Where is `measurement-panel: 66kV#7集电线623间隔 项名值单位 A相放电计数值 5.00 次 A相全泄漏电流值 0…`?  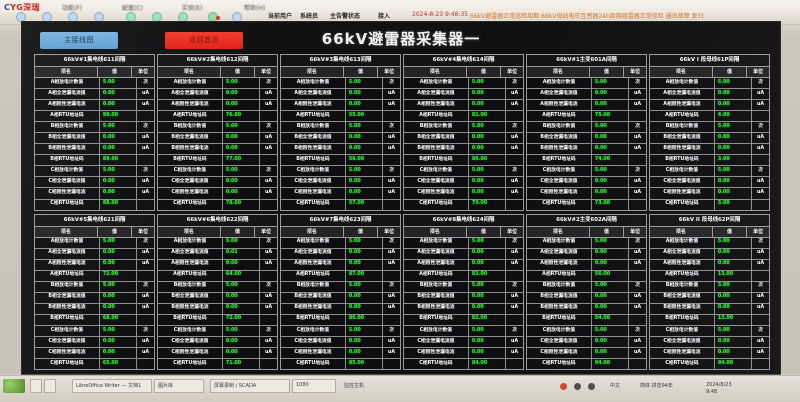 measurement-panel: 66kV#7集电线623间隔 项名值单位 A相放电计数值 5.00 次 A相全泄漏电流值 0… is located at coordinates (340, 291).